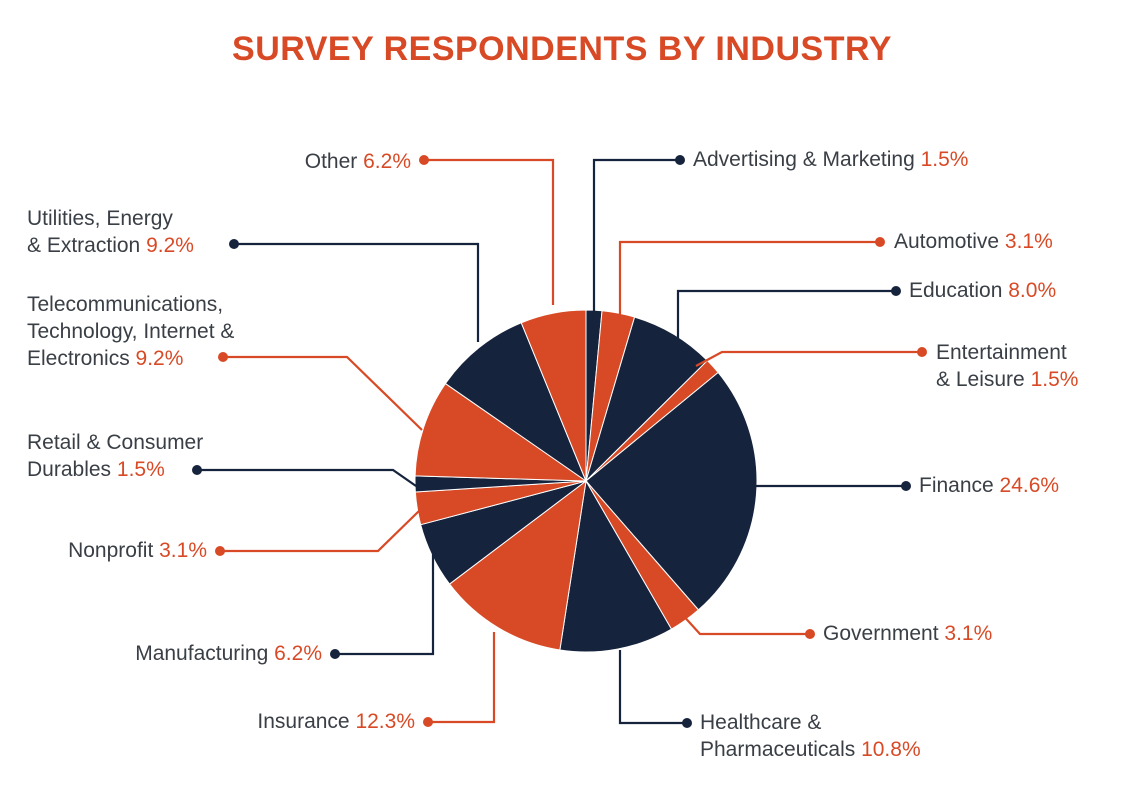 The height and width of the screenshot is (788, 1124). I want to click on leader-line-automotive, so click(749, 289).